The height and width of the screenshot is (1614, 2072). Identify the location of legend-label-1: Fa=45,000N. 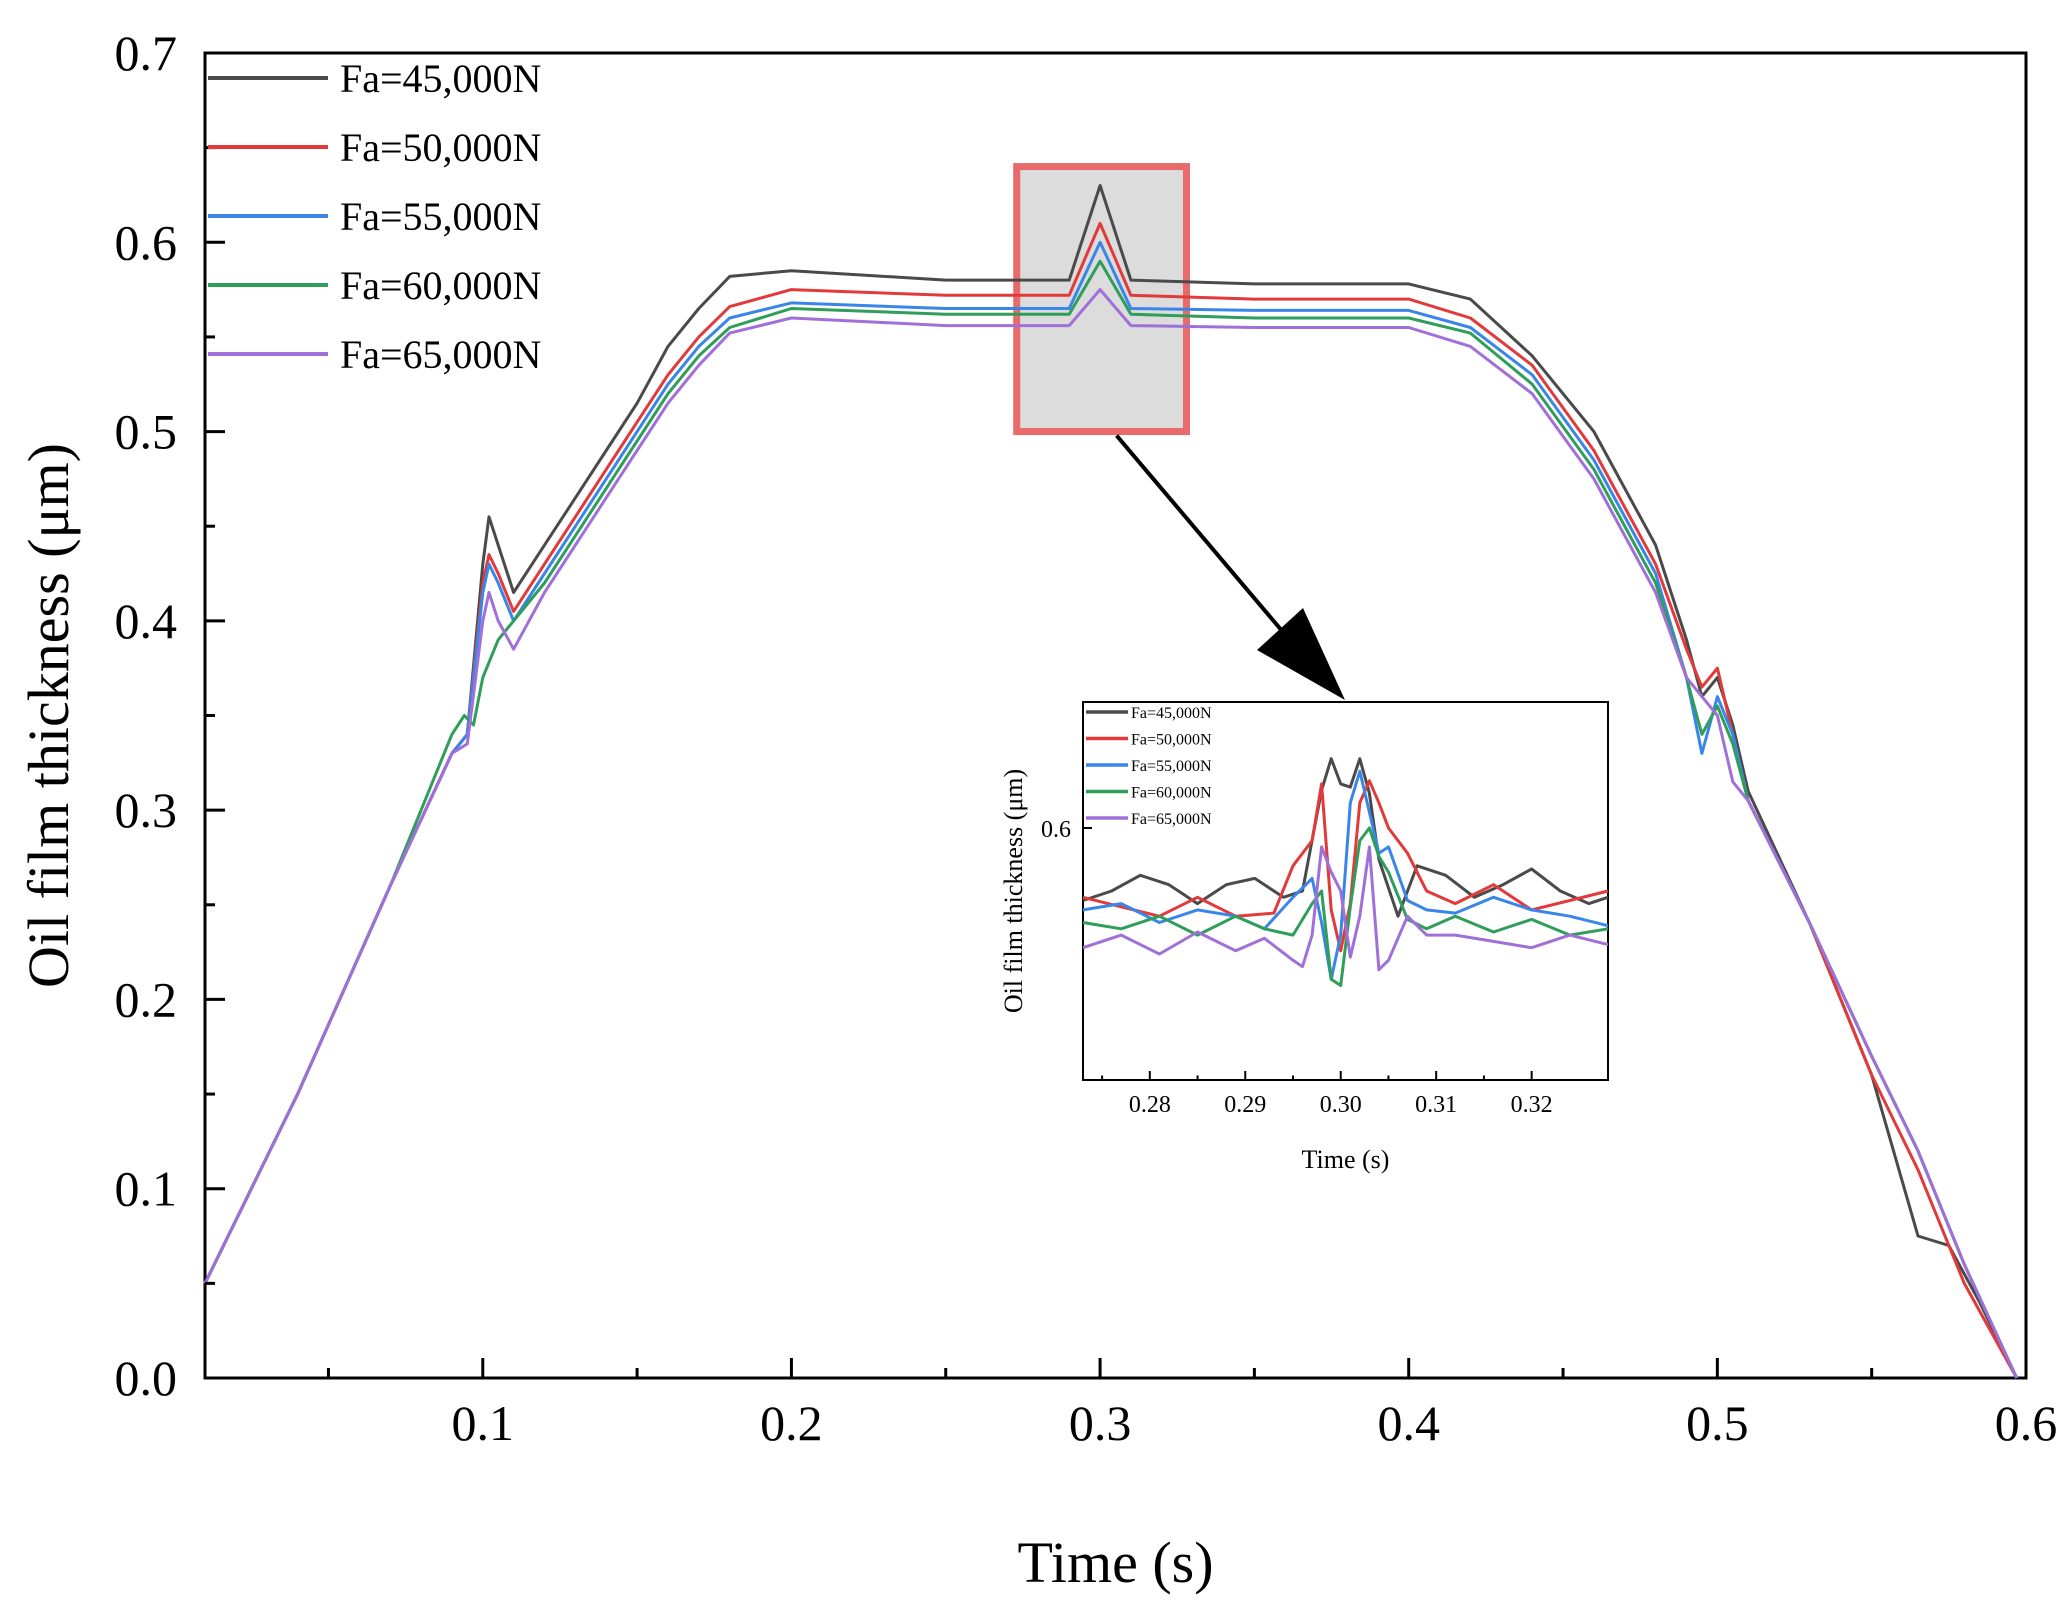
(440, 78).